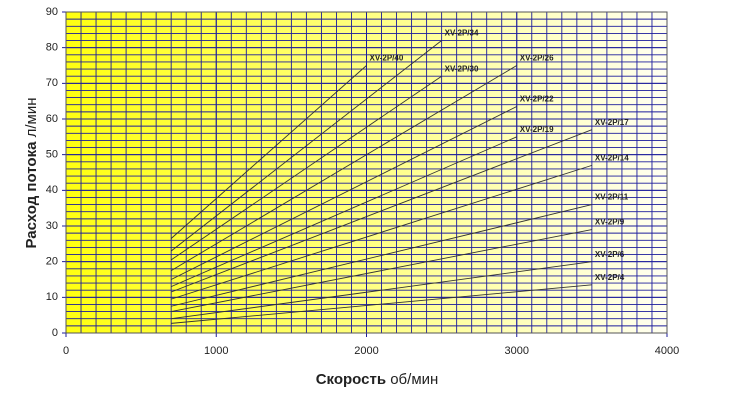 This screenshot has height=400, width=754. I want to click on y-tick-label: 80, so click(52, 48).